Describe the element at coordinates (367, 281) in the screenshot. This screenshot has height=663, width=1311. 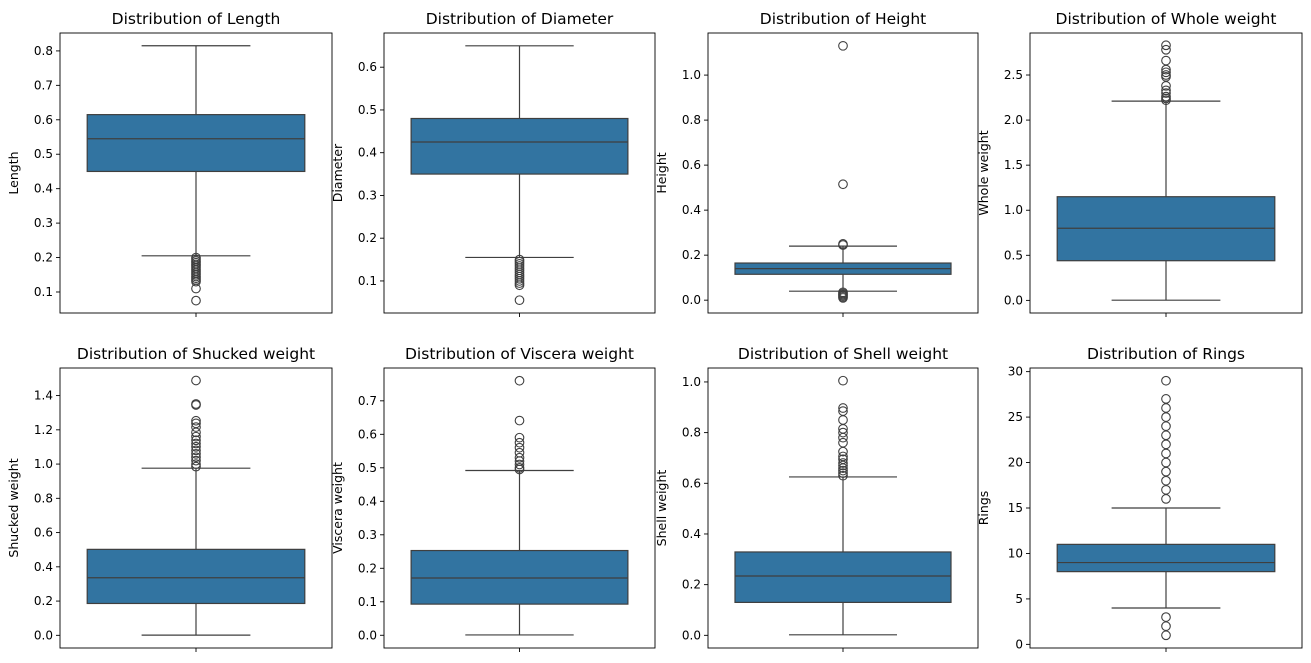
I see `y-tick-label: 0.1` at that location.